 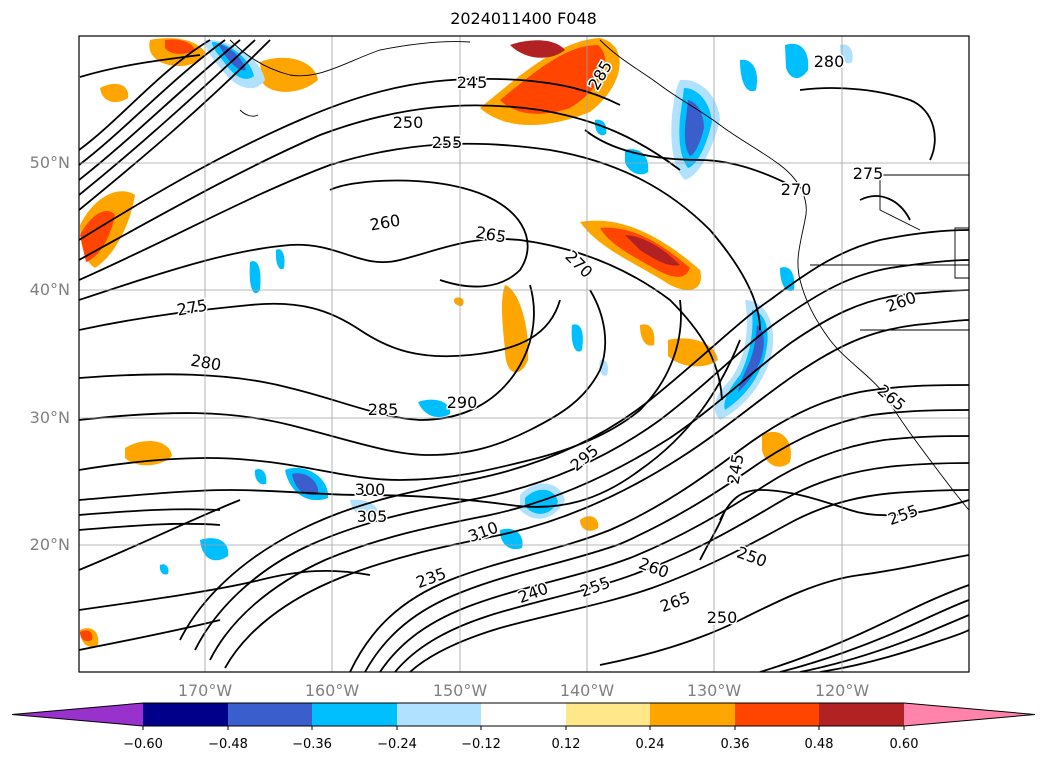 I want to click on colorbar-tick: −0.60, so click(x=143, y=744).